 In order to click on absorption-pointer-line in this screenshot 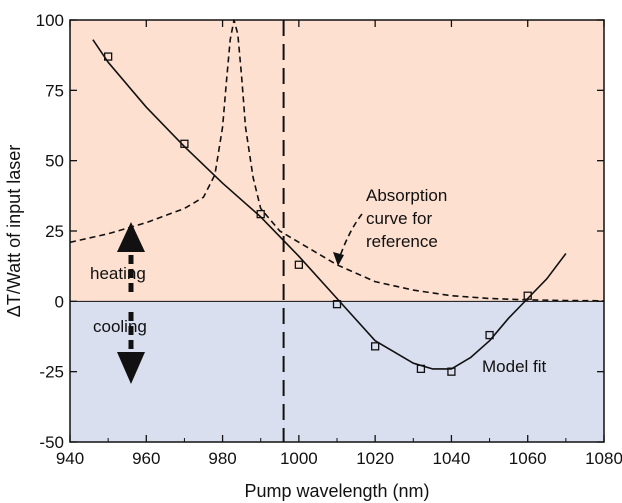, I will do `click(350, 238)`.